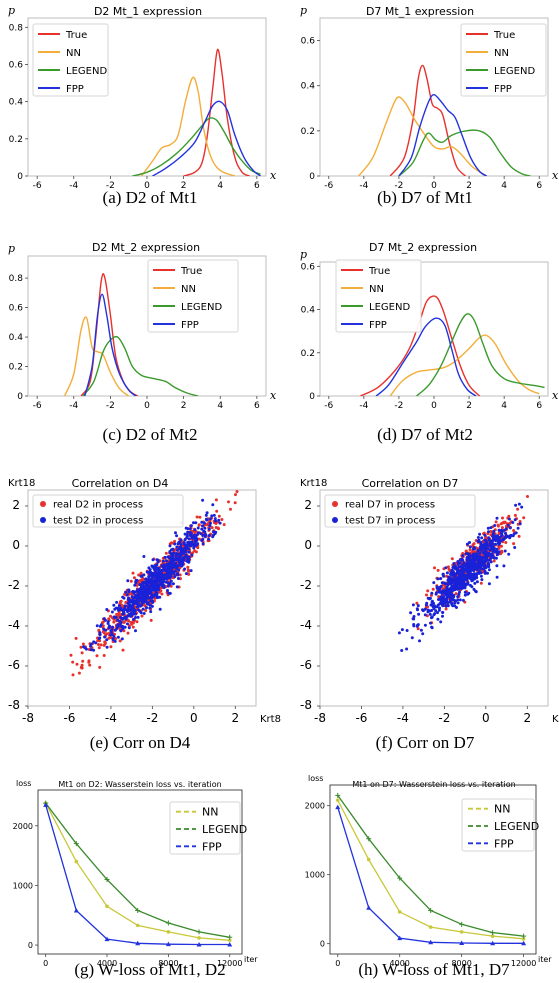 The image size is (559, 983). What do you see at coordinates (434, 406) in the screenshot?
I see `x-tick-label: 0` at bounding box center [434, 406].